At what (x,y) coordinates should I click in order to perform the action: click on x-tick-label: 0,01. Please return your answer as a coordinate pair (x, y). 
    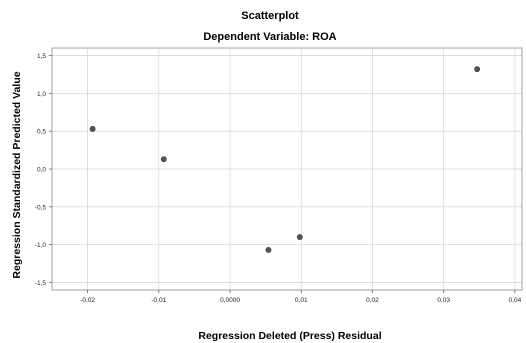
    Looking at the image, I should click on (301, 300).